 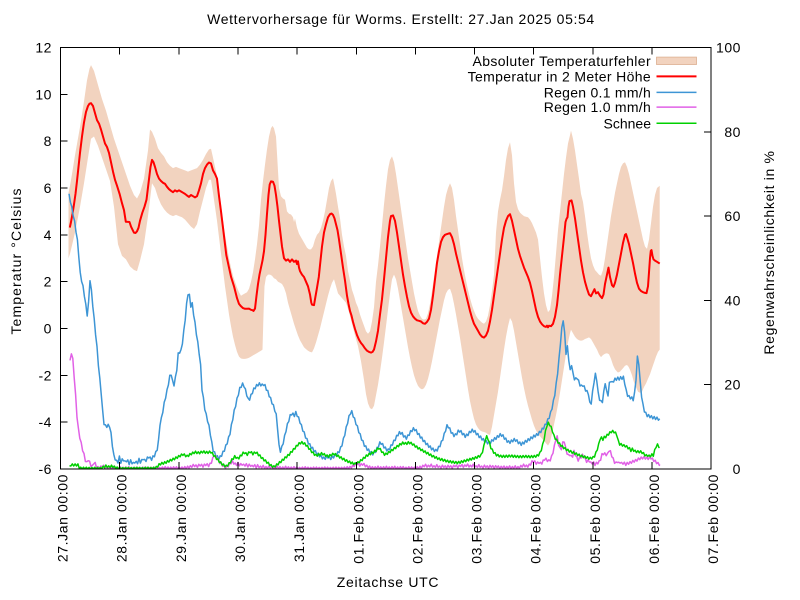 I want to click on svg-text: 04.Feb 00:00, so click(x=536, y=519).